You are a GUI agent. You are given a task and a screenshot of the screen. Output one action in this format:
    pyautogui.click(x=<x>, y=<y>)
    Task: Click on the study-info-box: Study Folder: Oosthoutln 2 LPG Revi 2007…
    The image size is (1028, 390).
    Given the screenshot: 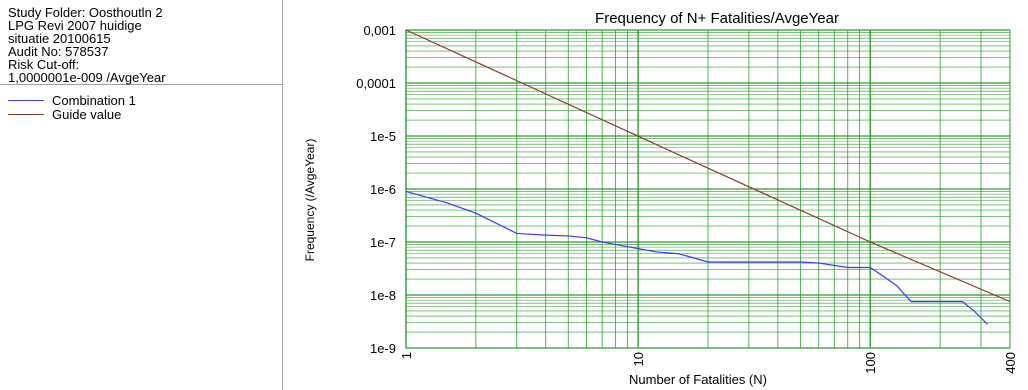 What is the action you would take?
    pyautogui.click(x=141, y=42)
    